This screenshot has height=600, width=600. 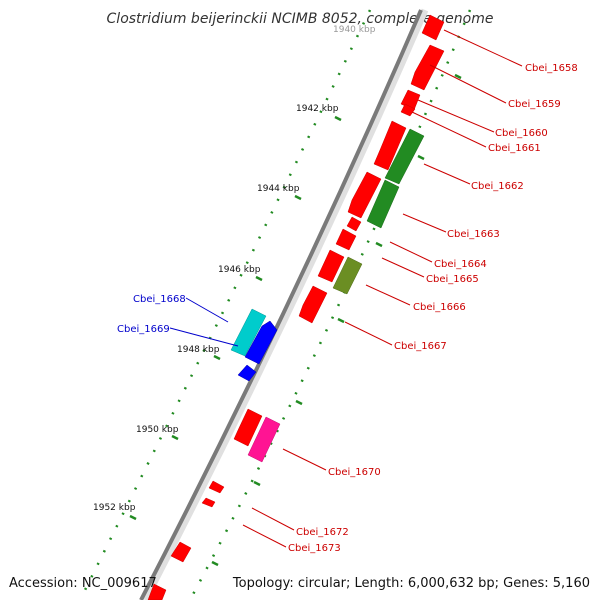 What do you see at coordinates (247, 373) in the screenshot?
I see `gene-reverse-small` at bounding box center [247, 373].